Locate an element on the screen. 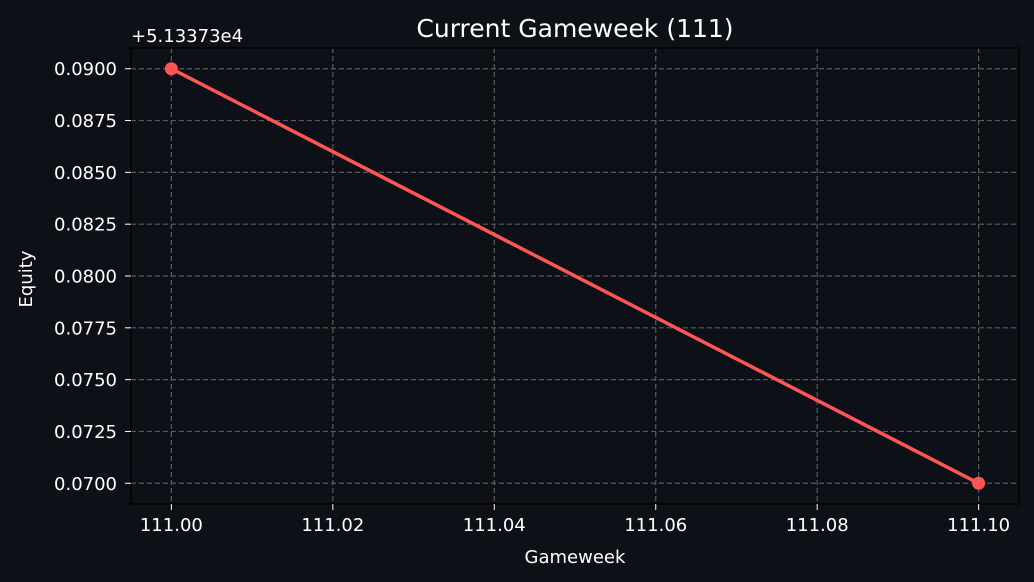 The width and height of the screenshot is (1034, 582). y-tick-label: 0.0825 is located at coordinates (85, 225).